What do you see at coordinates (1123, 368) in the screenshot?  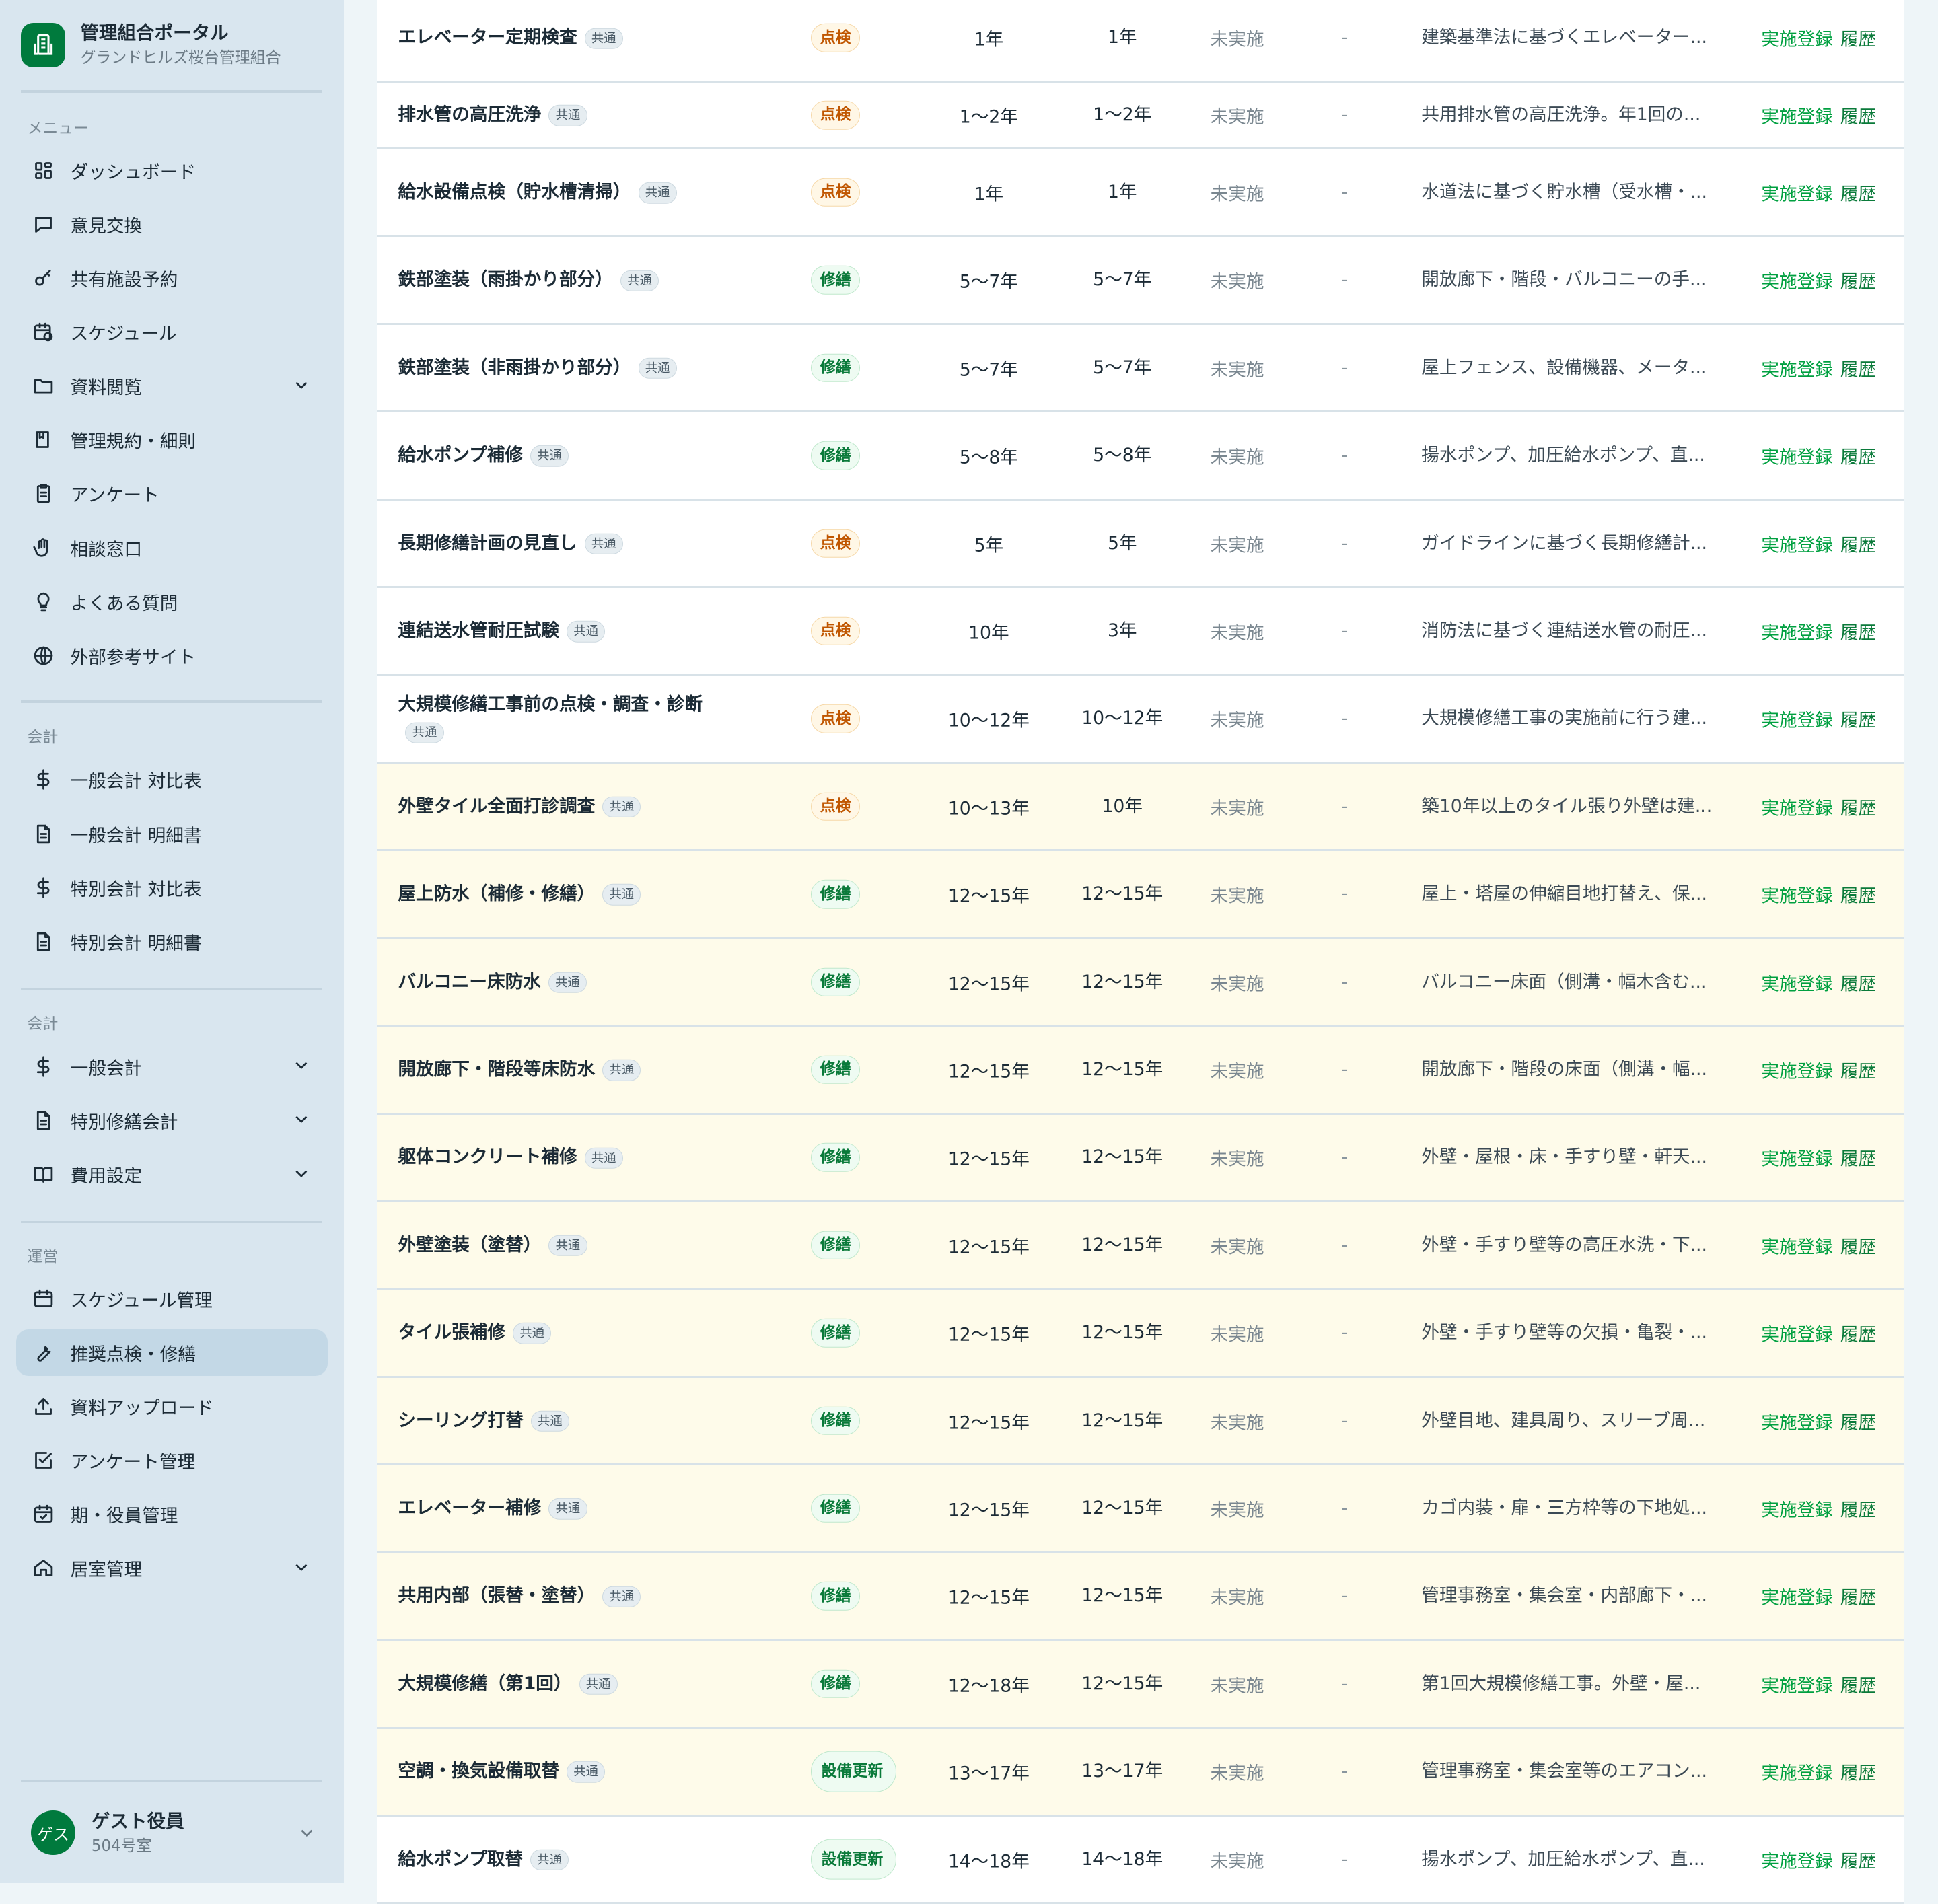 I see `interval-adjusted: 5〜7年` at bounding box center [1123, 368].